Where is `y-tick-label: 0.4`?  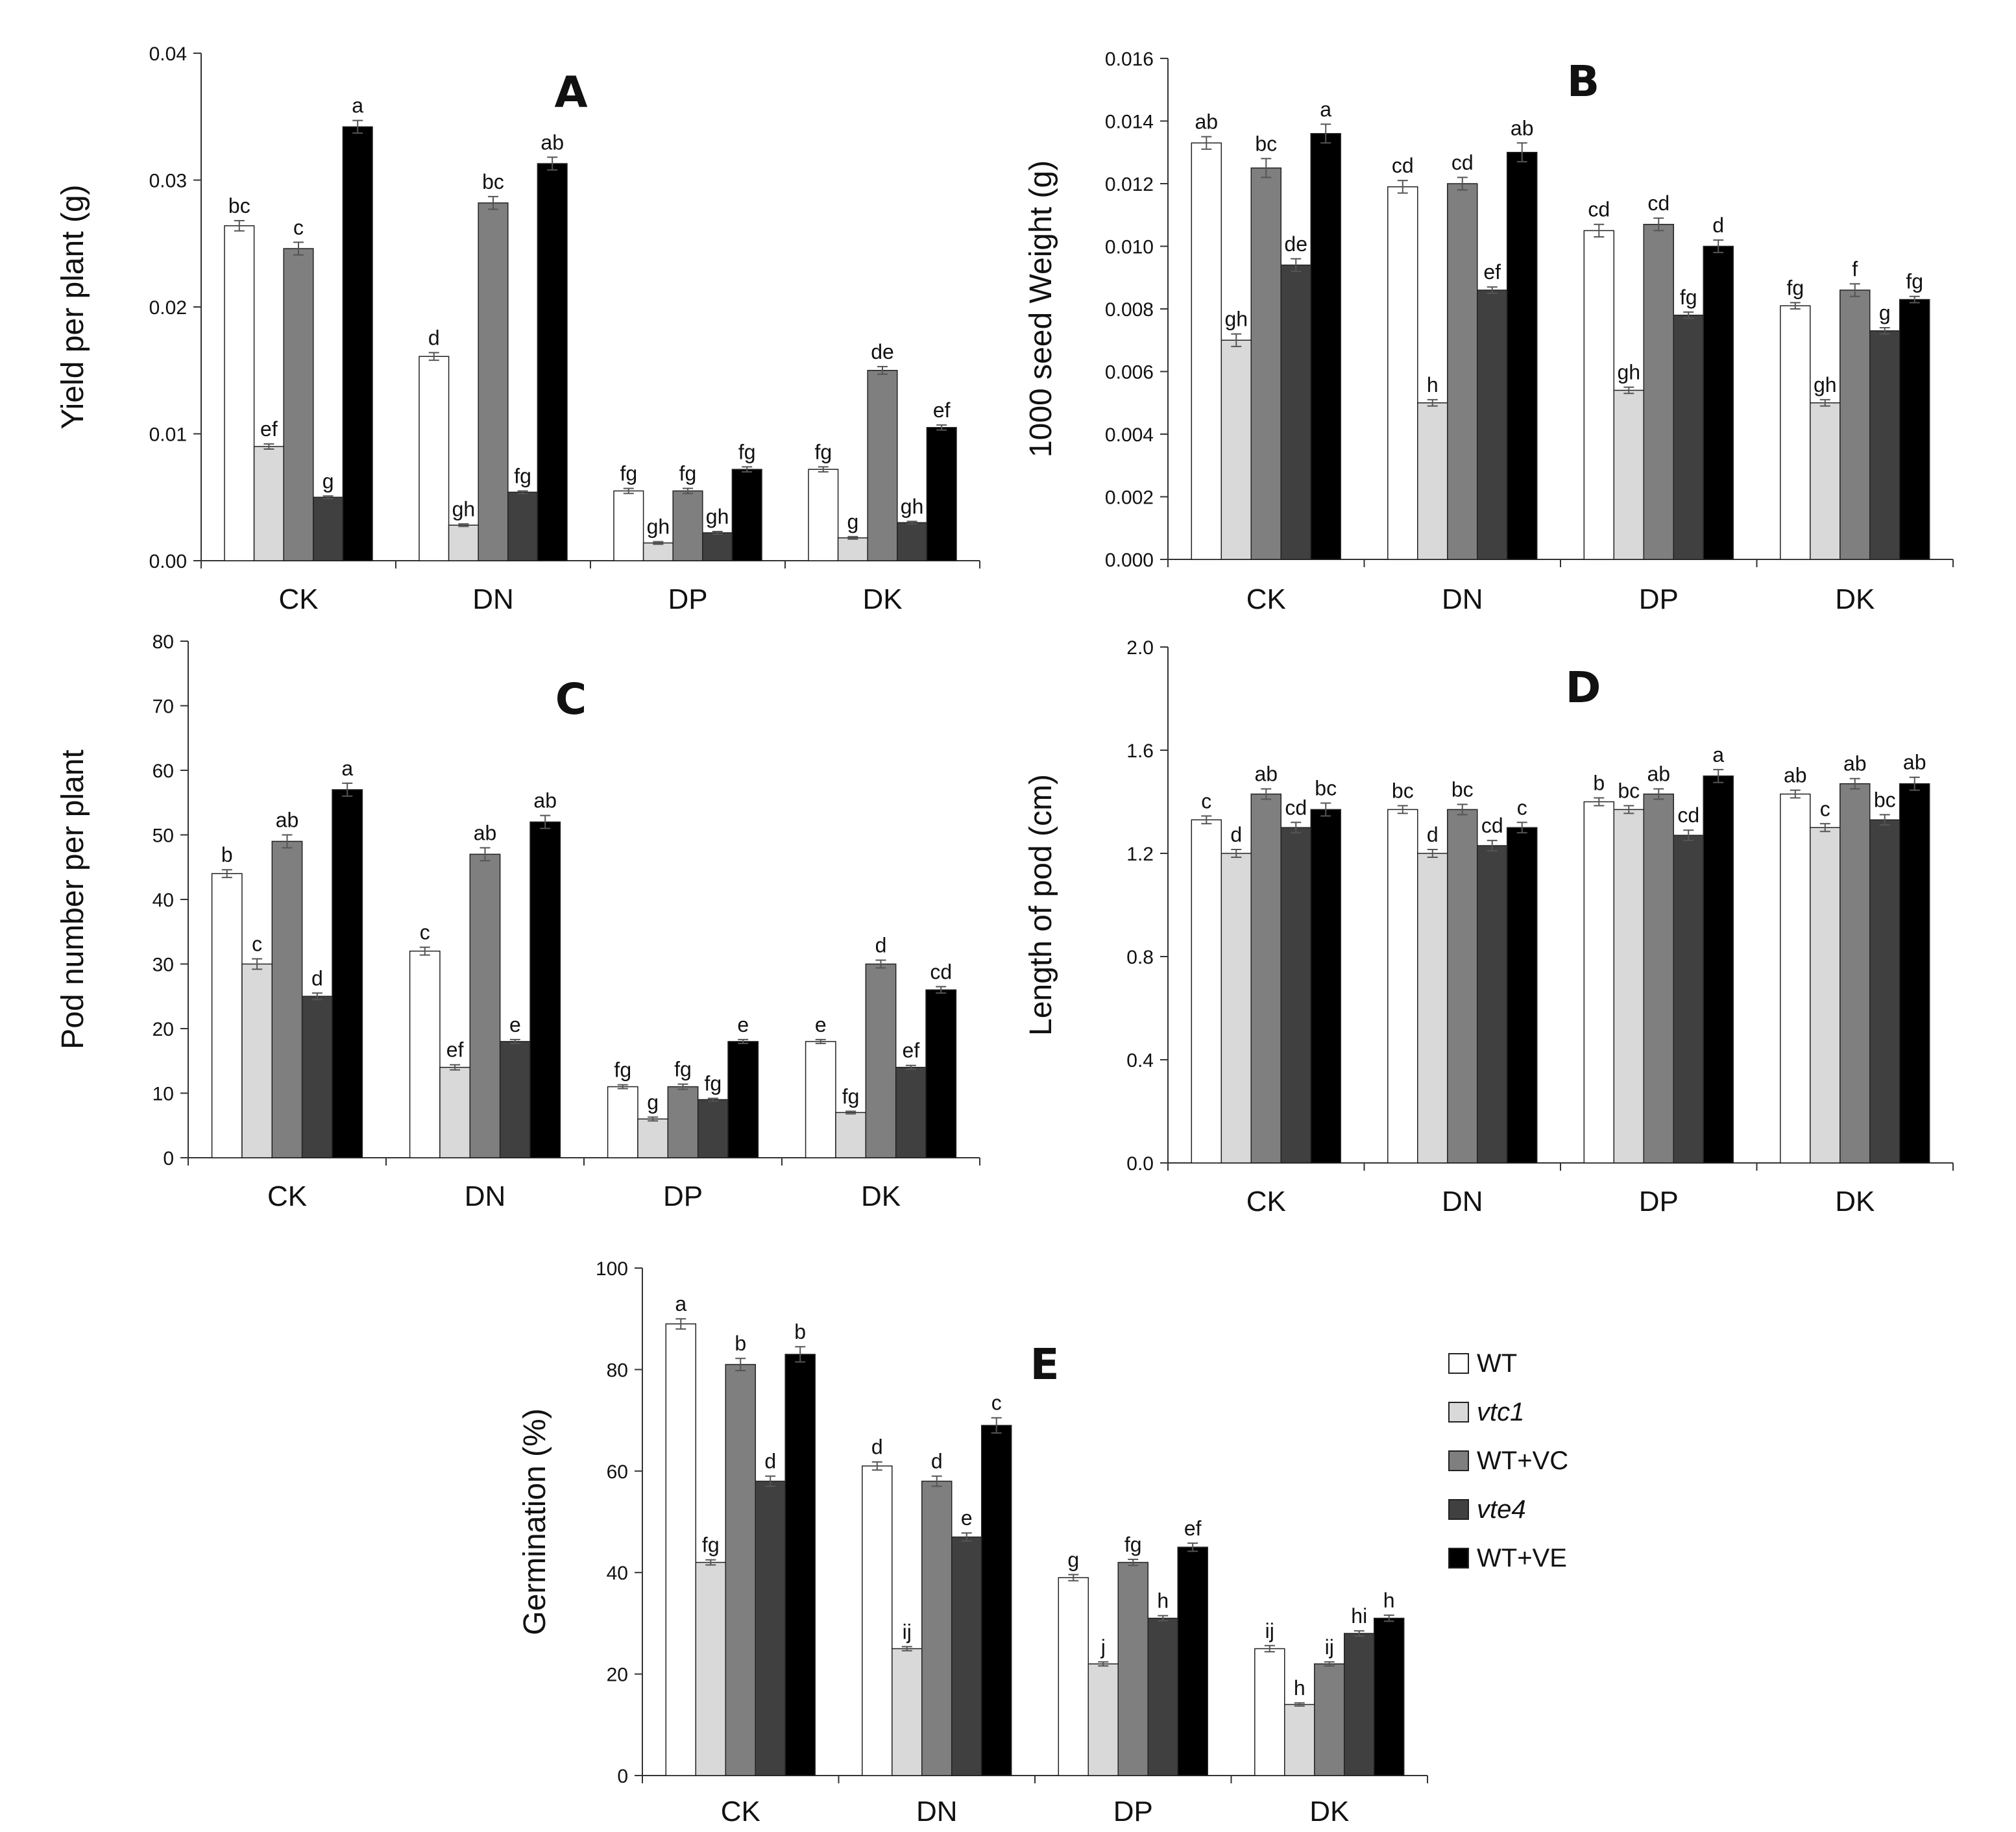
y-tick-label: 0.4 is located at coordinates (1140, 1060).